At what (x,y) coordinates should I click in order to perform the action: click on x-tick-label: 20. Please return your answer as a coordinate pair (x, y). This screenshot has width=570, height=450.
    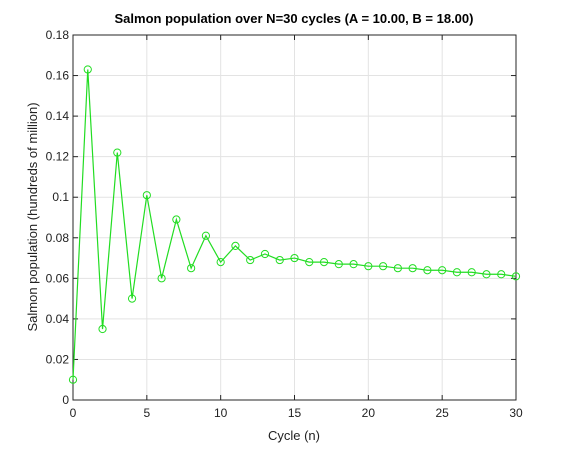
    Looking at the image, I should click on (369, 413).